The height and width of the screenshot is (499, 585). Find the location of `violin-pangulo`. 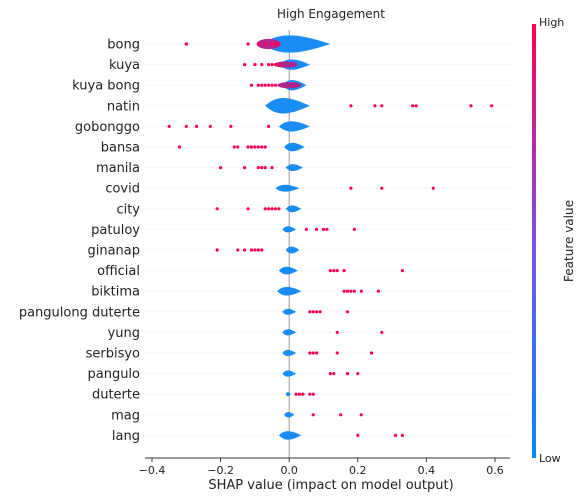

violin-pangulo is located at coordinates (289, 373).